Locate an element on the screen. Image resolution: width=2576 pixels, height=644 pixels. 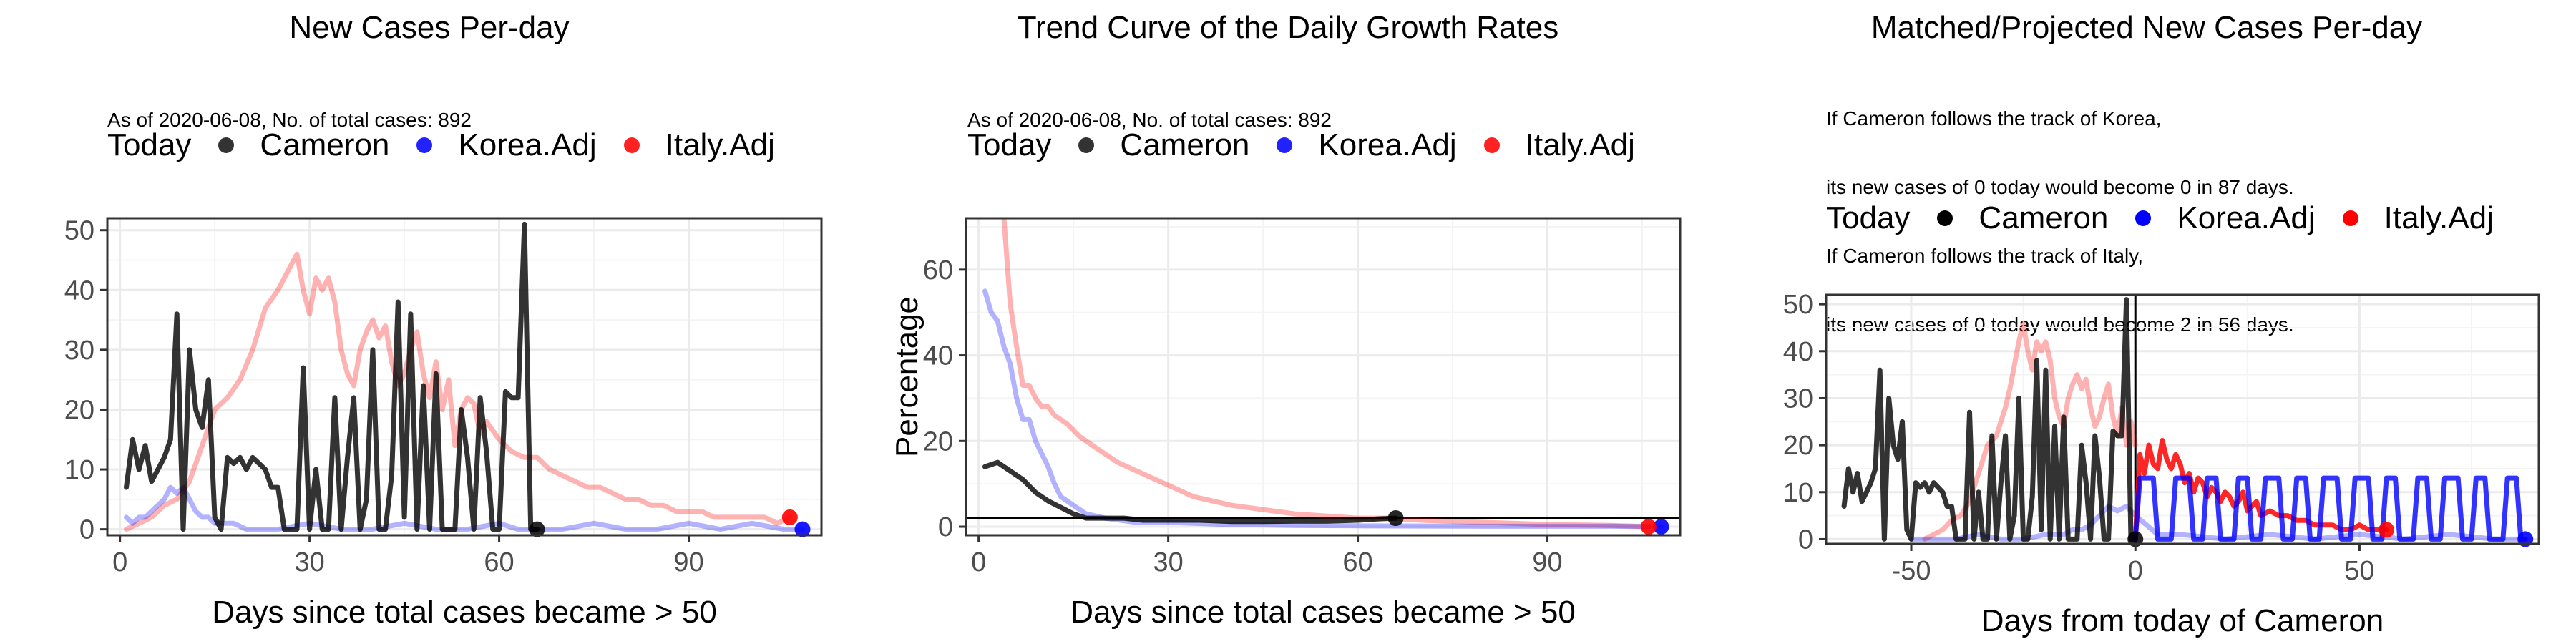
subtitle-line: If Cameron follows the track of Korea, is located at coordinates (1994, 118).